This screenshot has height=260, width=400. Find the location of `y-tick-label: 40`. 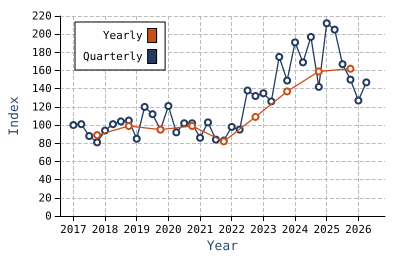

y-tick-label: 40 is located at coordinates (45, 179).